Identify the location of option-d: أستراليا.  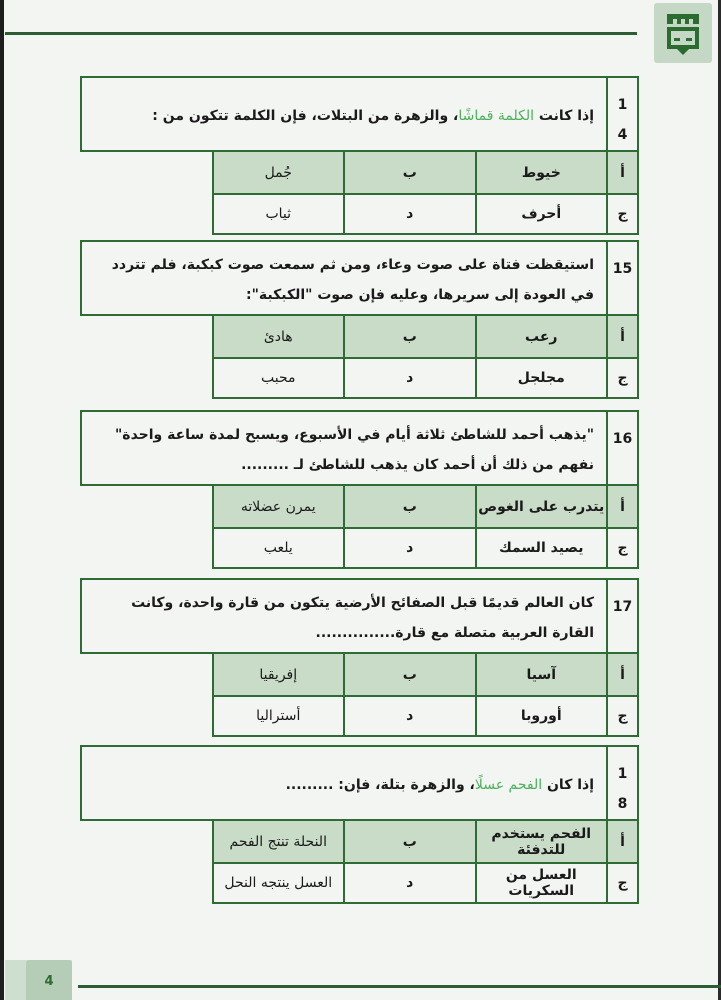
(278, 716).